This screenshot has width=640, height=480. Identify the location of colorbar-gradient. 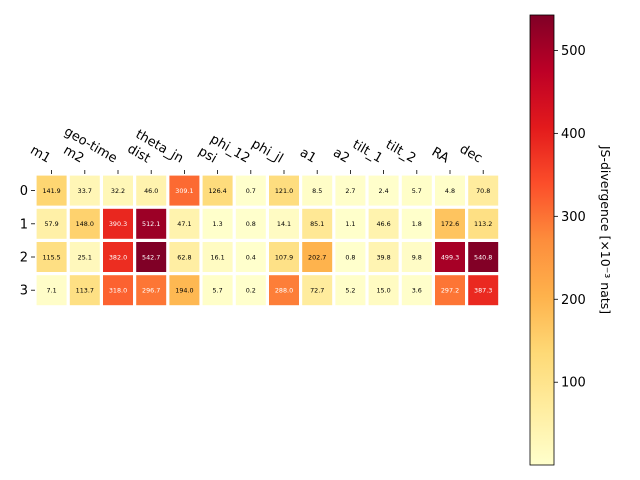
(542, 240).